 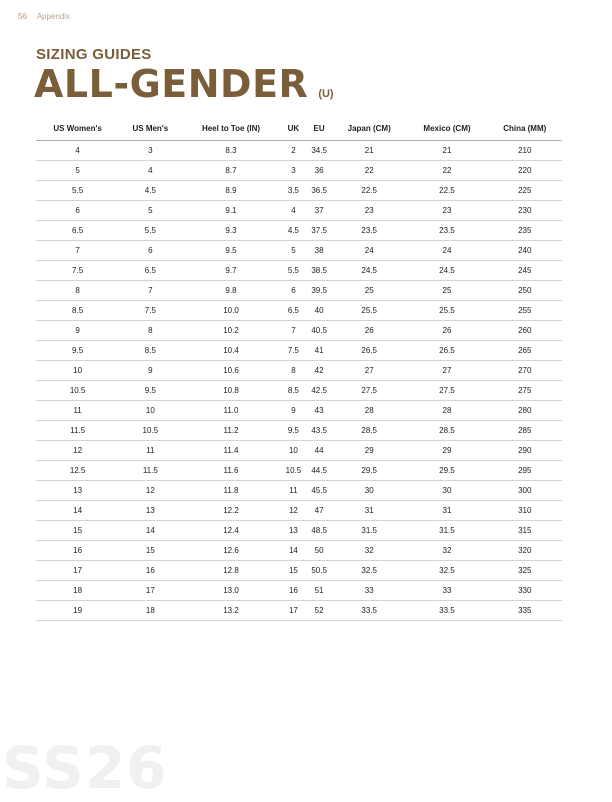 I want to click on table-cell: 11.6, so click(x=231, y=470).